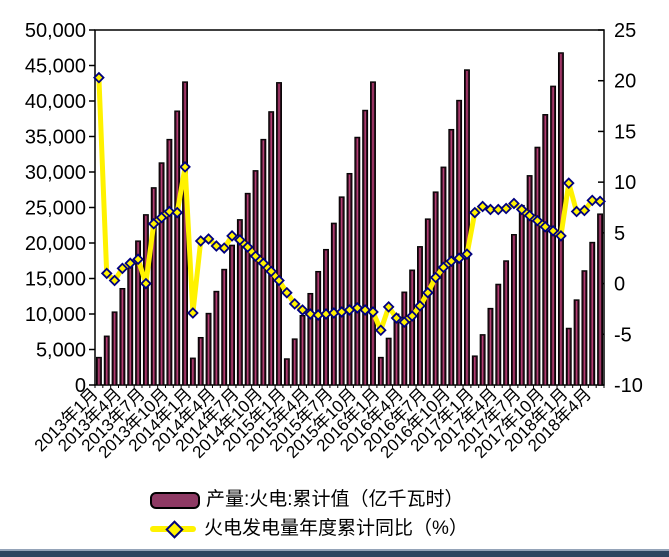  Describe the element at coordinates (55, 31) in the screenshot. I see `left-axis-tick-label: 50,000` at that location.